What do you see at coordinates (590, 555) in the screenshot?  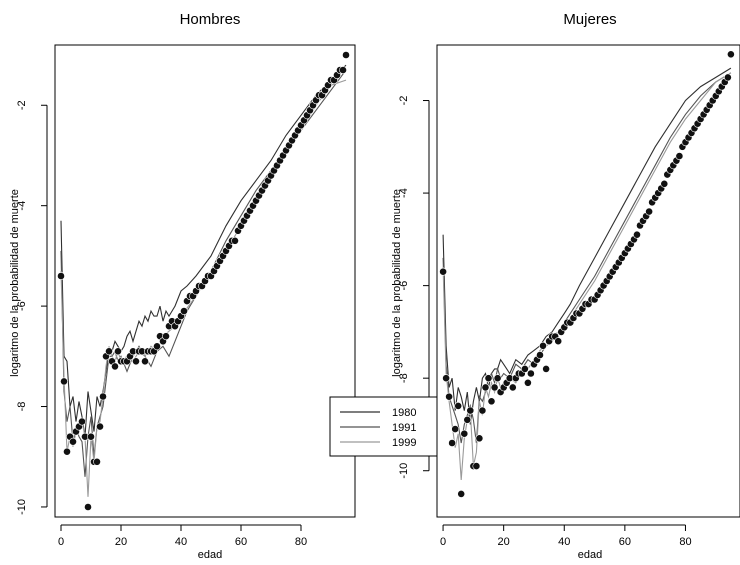 I see `mujeres-x-axis-label: edad` at bounding box center [590, 555].